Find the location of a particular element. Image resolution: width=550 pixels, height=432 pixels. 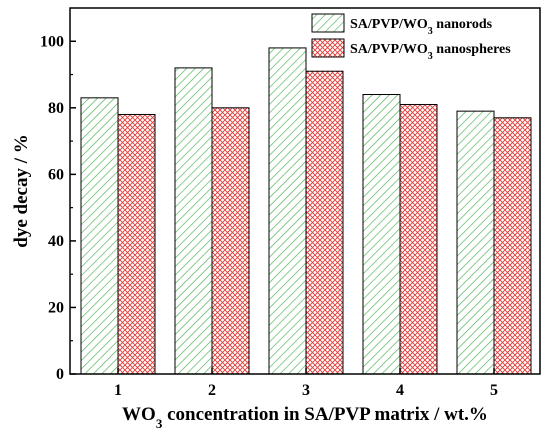

y-tick-label: 0 is located at coordinates (60, 374).